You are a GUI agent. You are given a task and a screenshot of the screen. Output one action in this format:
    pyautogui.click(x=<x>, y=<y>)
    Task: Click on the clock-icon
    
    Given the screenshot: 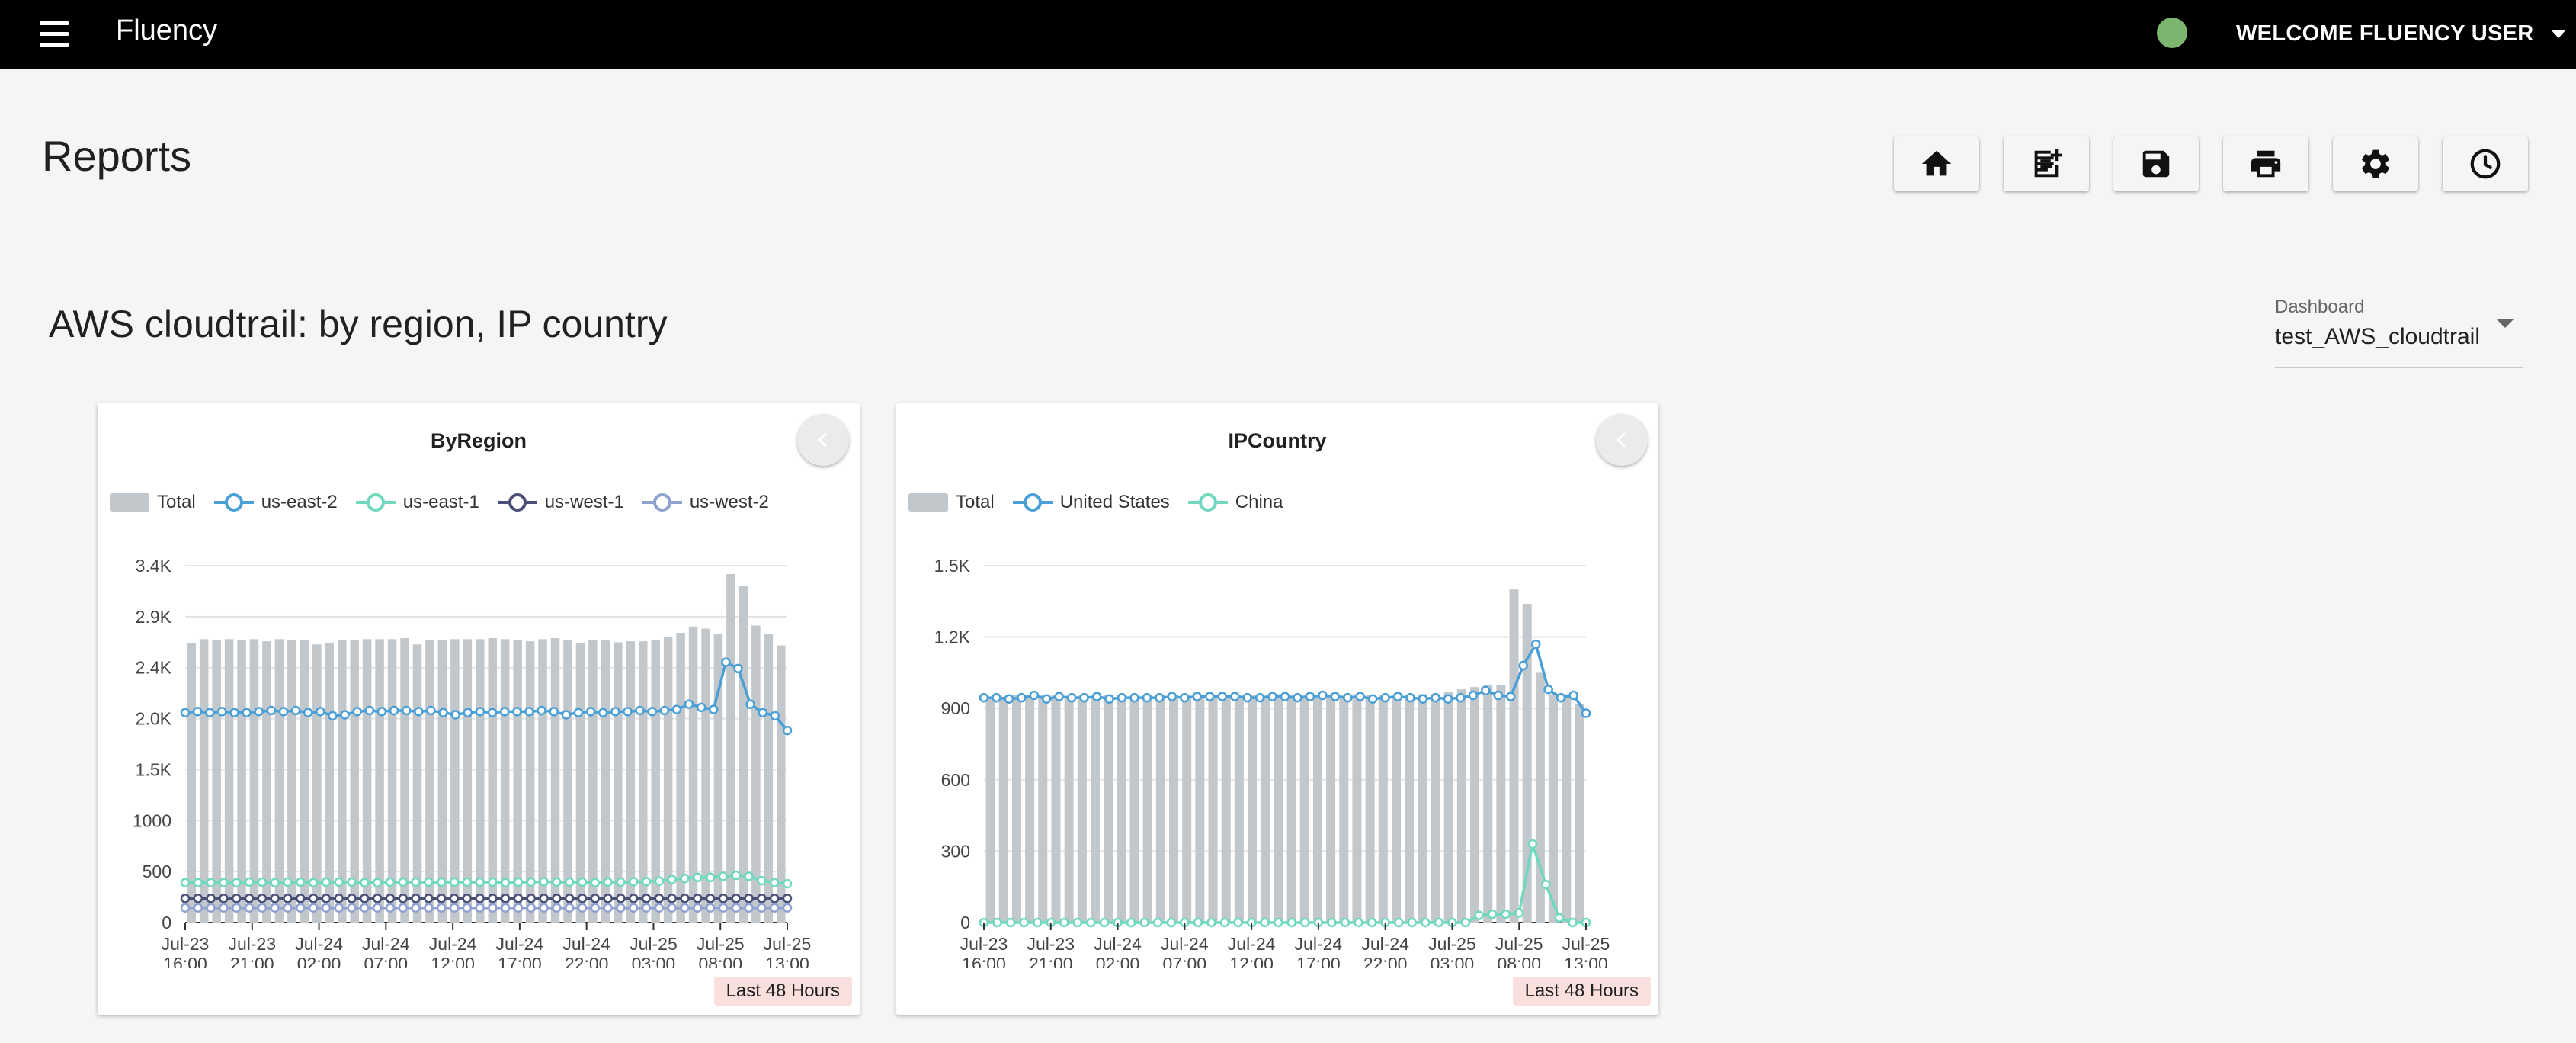 What is the action you would take?
    pyautogui.click(x=2485, y=164)
    